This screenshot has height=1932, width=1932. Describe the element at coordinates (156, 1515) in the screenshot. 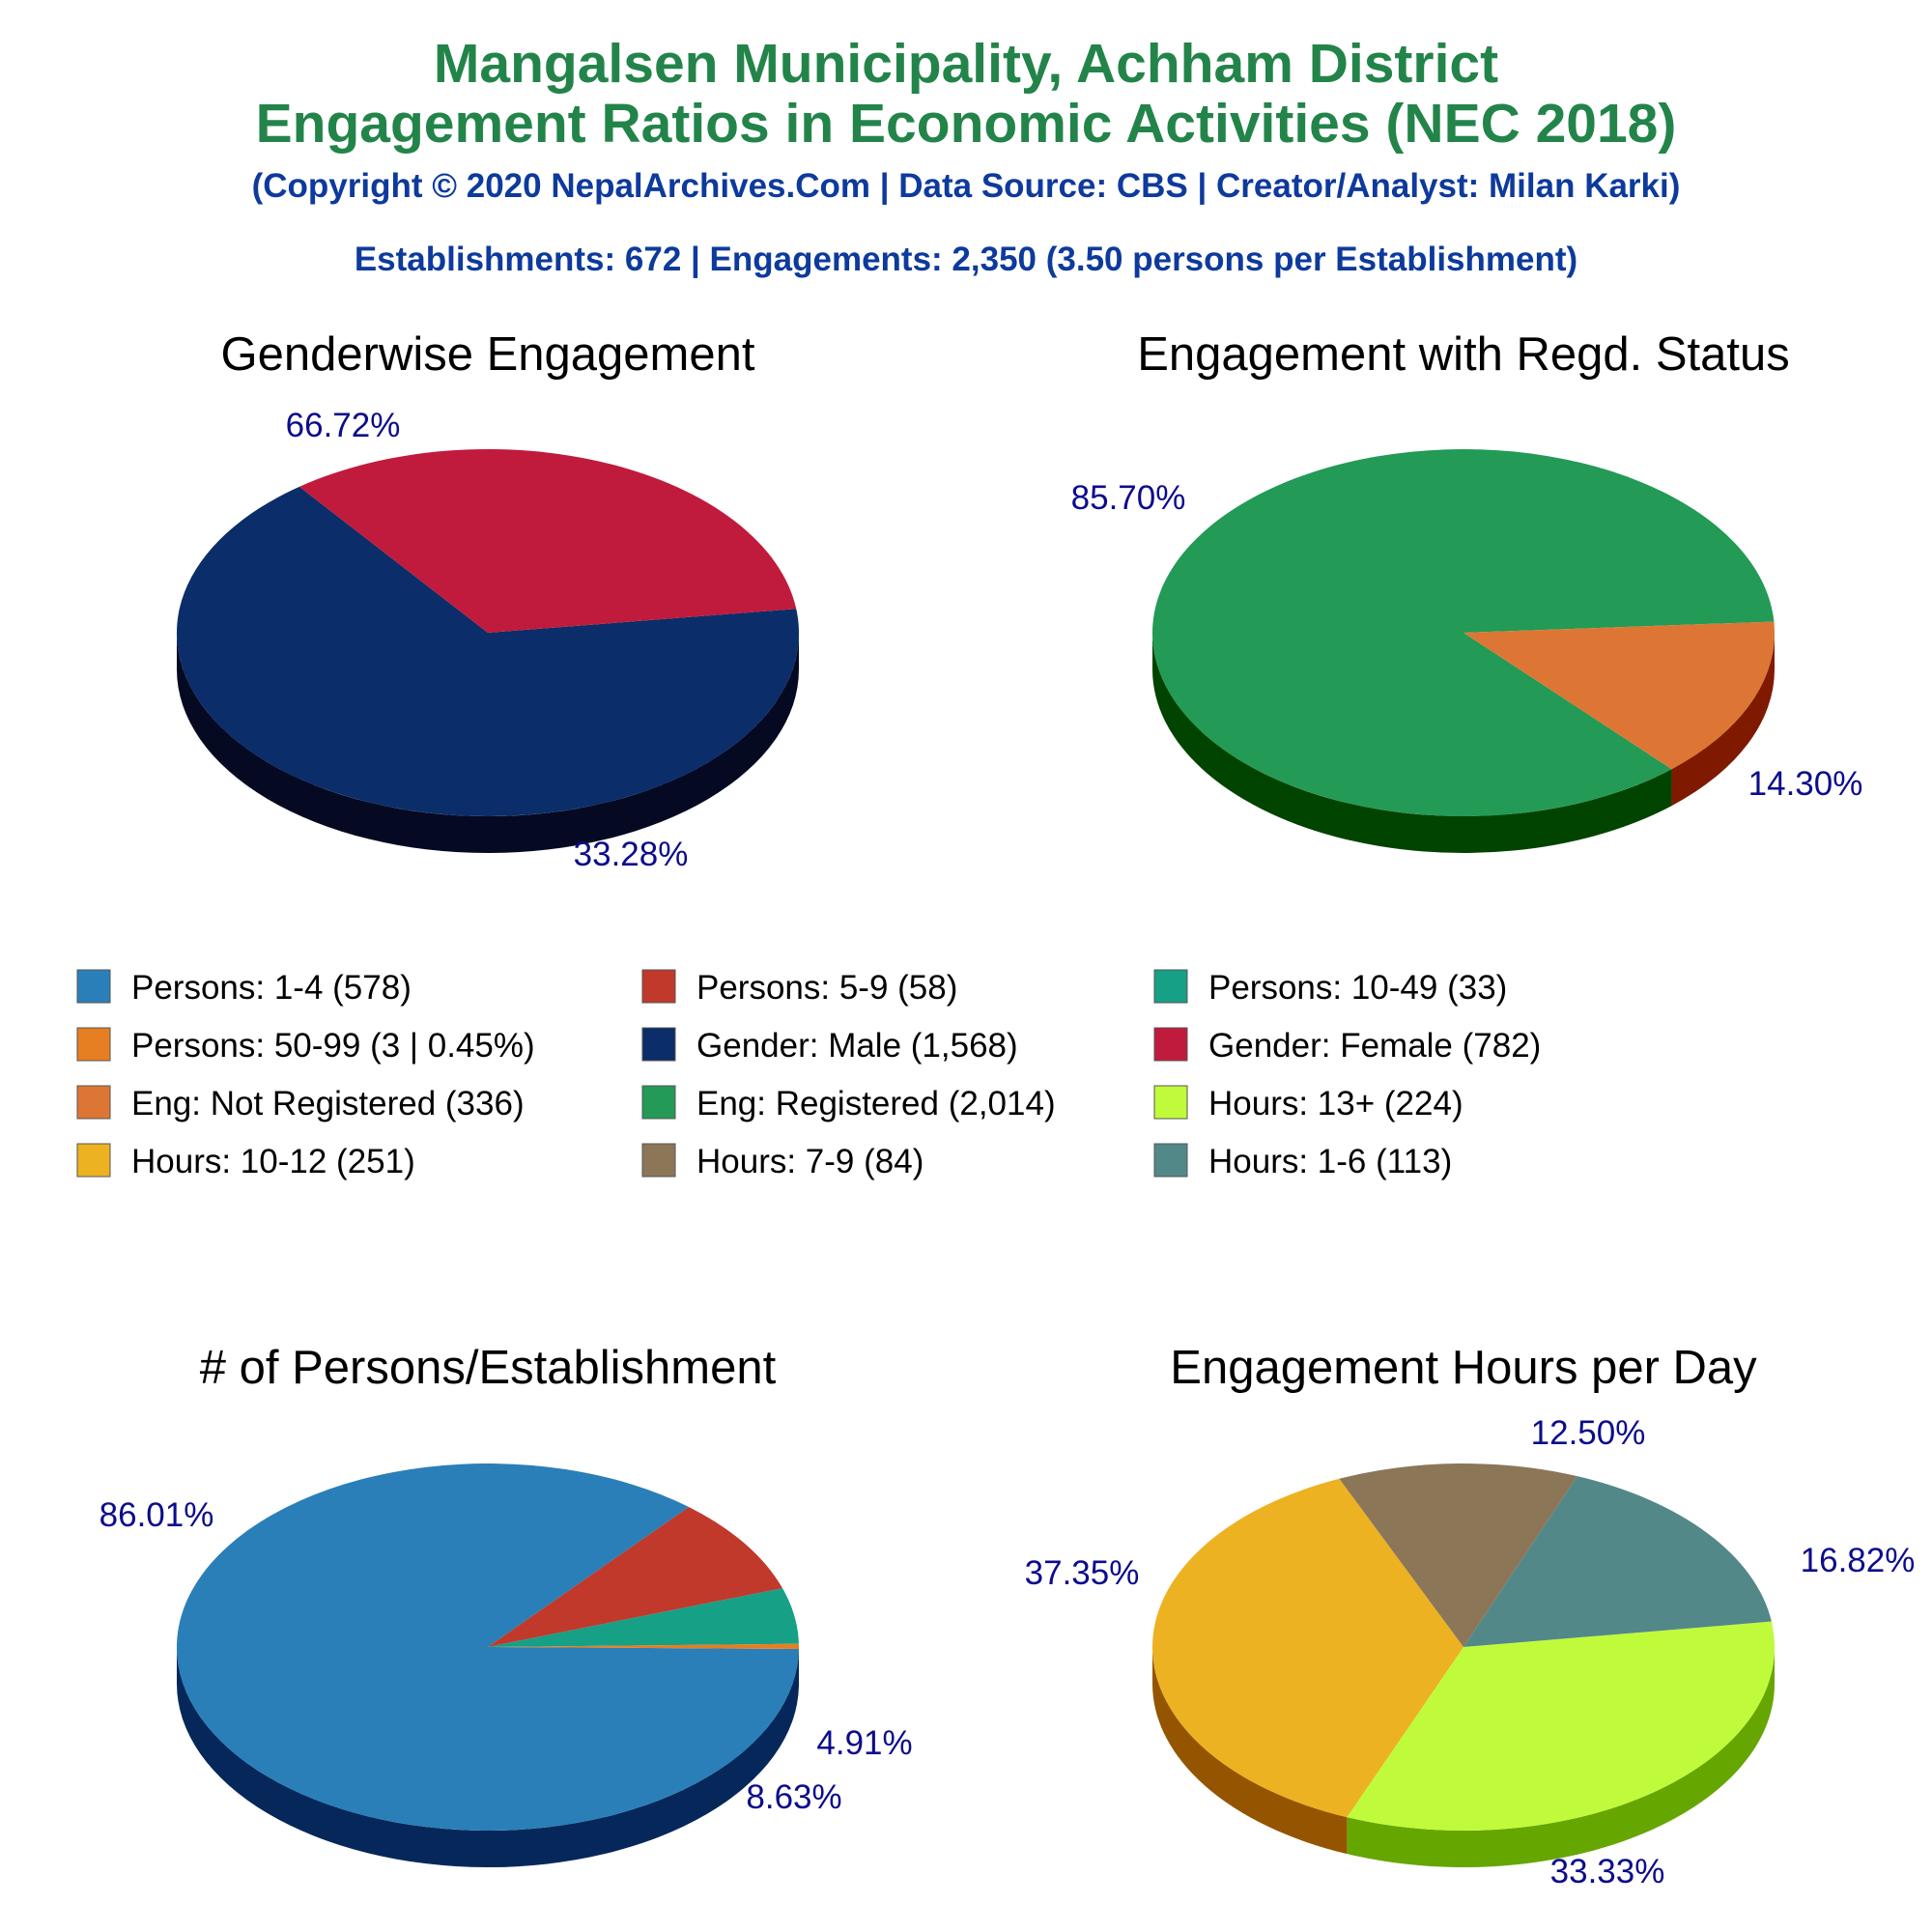

I see `percent-label: 86.01%` at that location.